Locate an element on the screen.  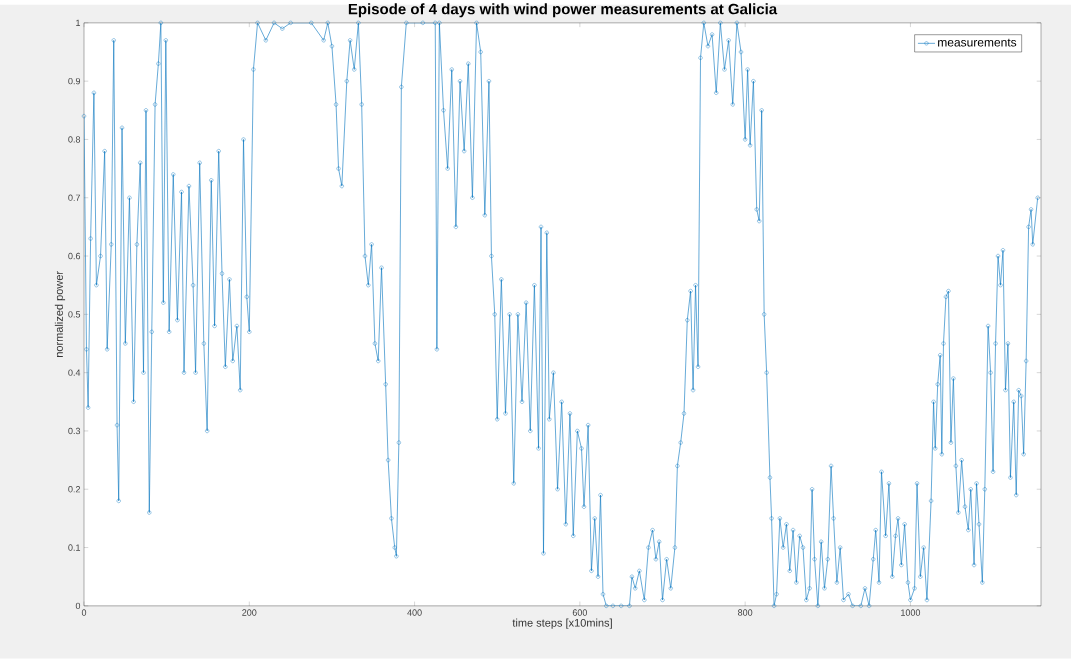
x-tick-label: 600 is located at coordinates (580, 612).